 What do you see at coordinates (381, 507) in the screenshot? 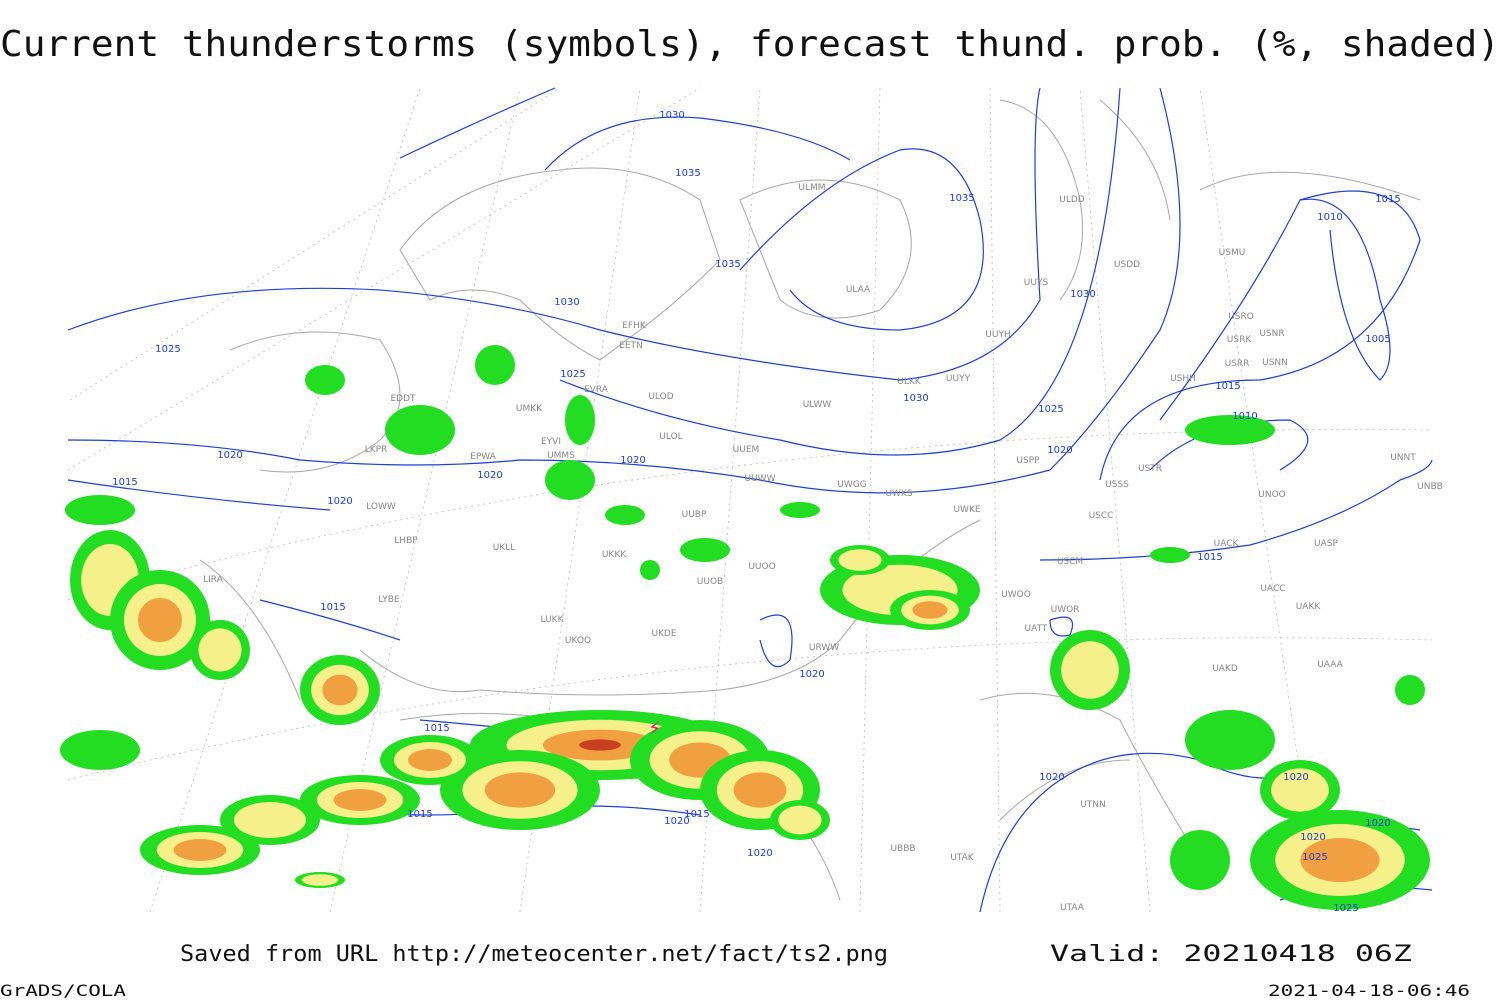
I see `station-label: LOWW` at bounding box center [381, 507].